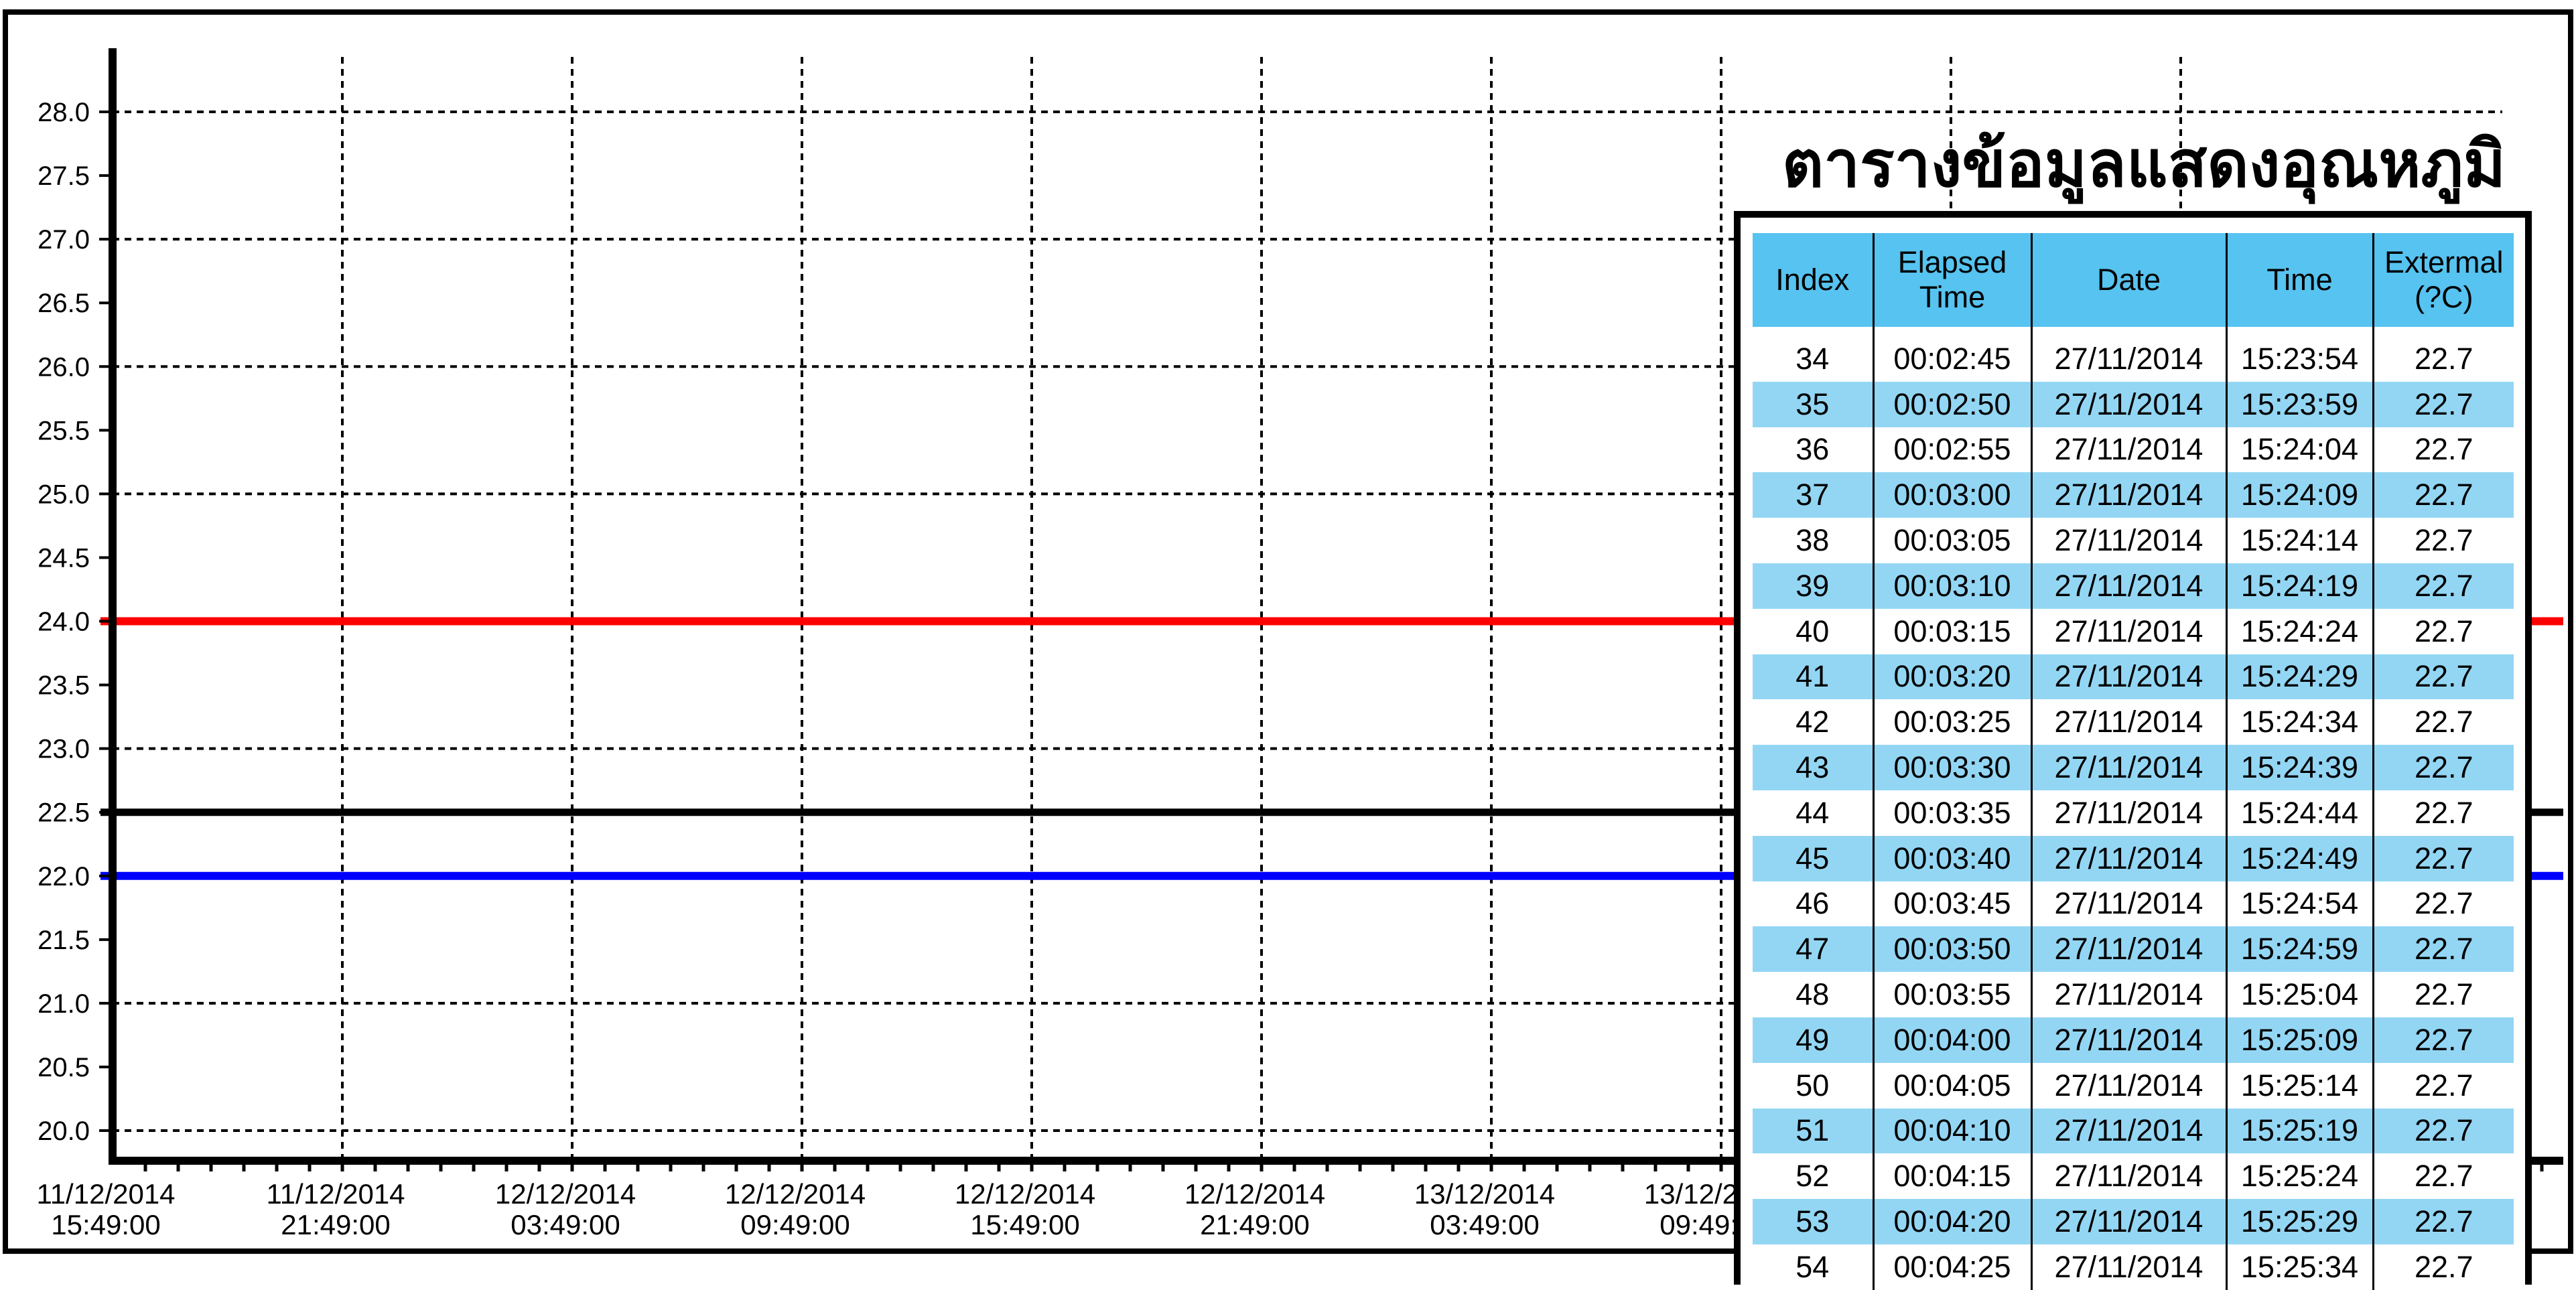  I want to click on table-row: 50 00:04:05 27/11/2014 15:25:14 22.7, so click(2134, 1085).